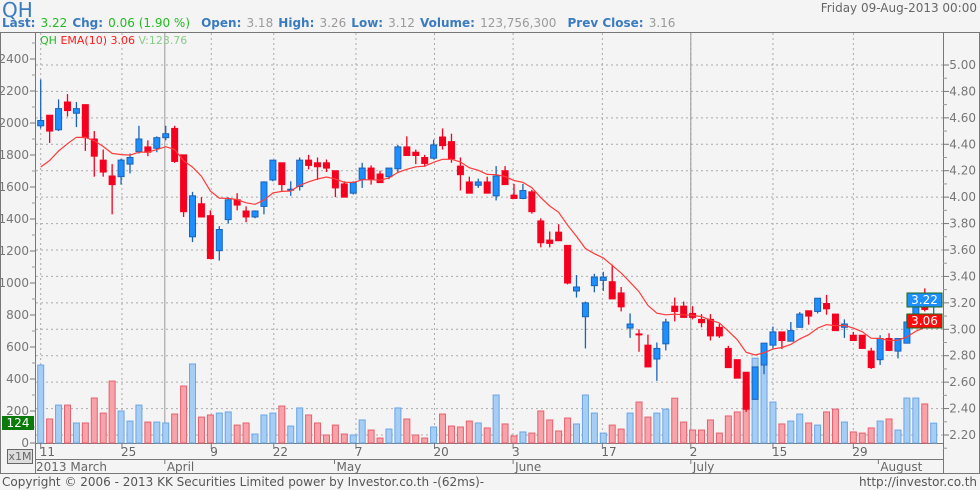  What do you see at coordinates (918, 482) in the screenshot?
I see `site-link: http://investor.co.th` at bounding box center [918, 482].